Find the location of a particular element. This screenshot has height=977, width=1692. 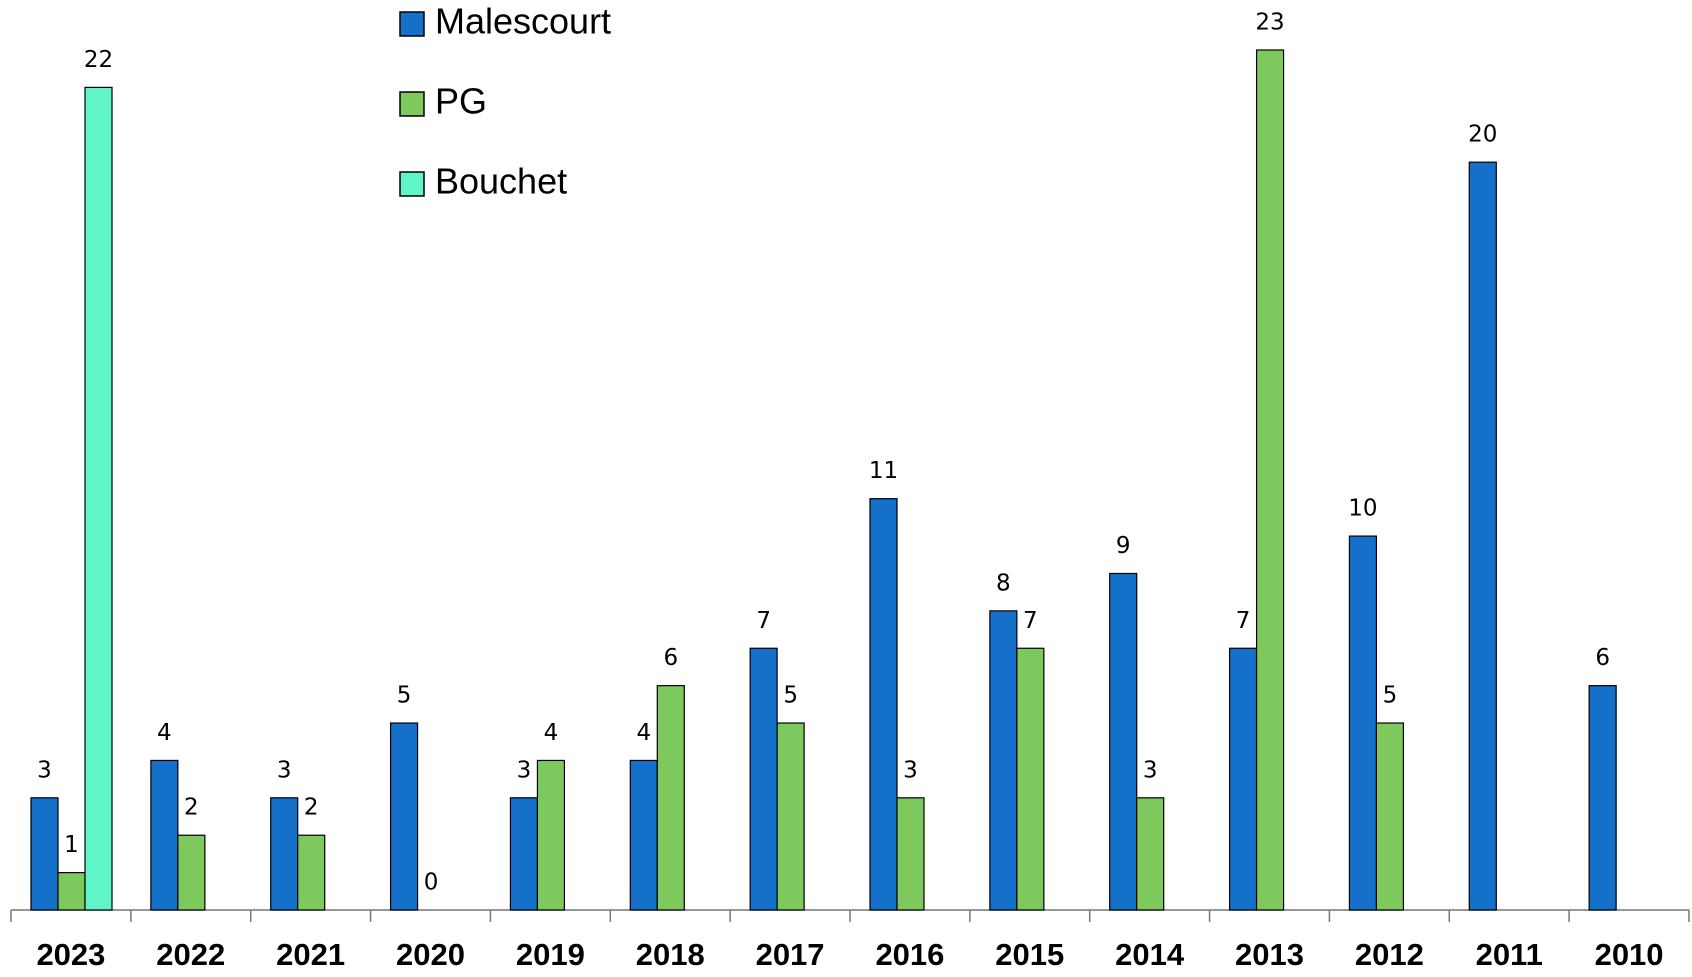

data-label: 10 is located at coordinates (1362, 509).